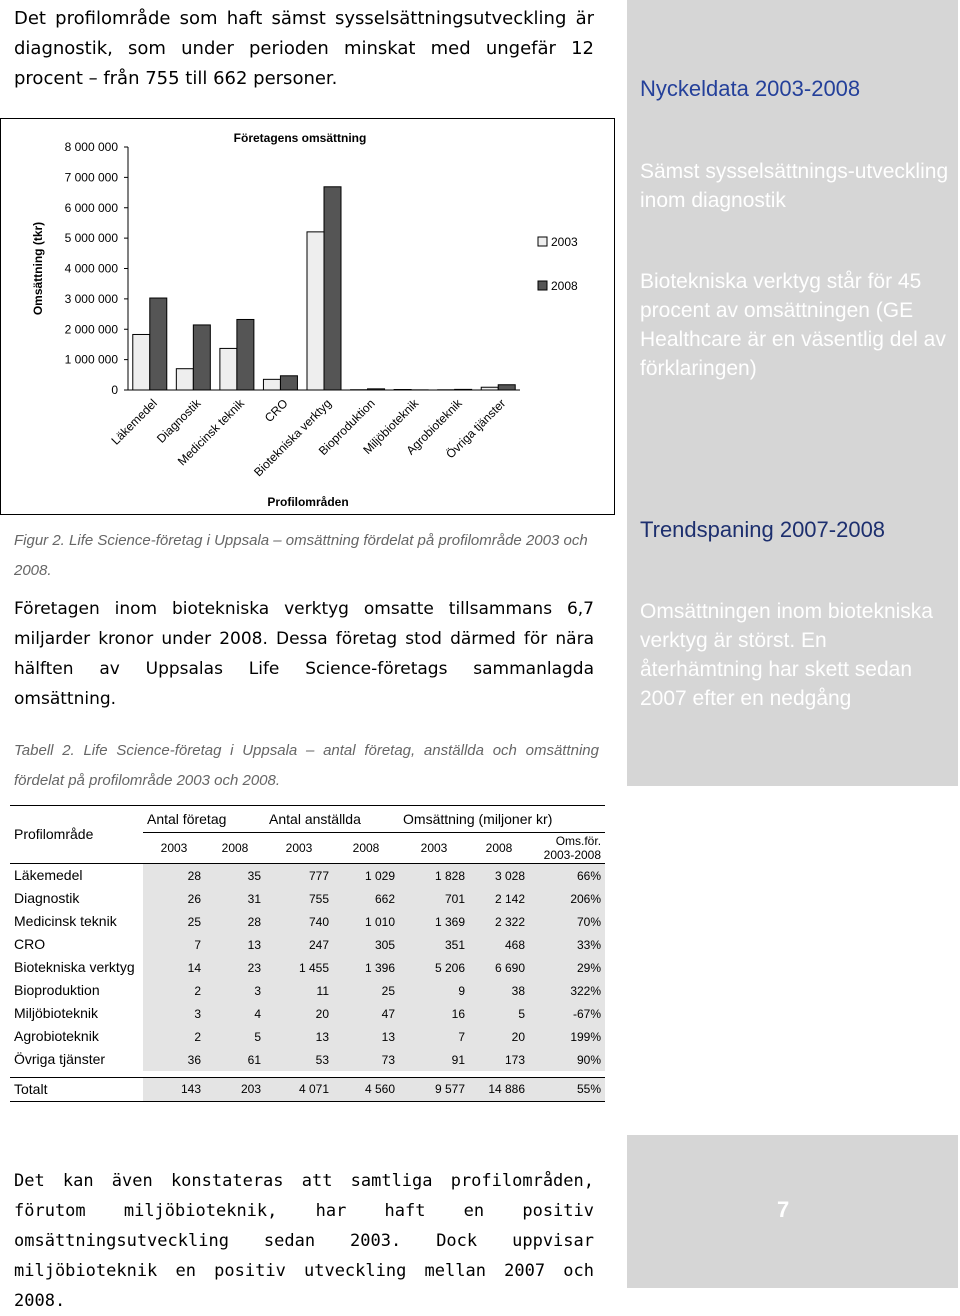 The height and width of the screenshot is (1316, 960). I want to click on table-cell: Läkemedel, so click(76, 876).